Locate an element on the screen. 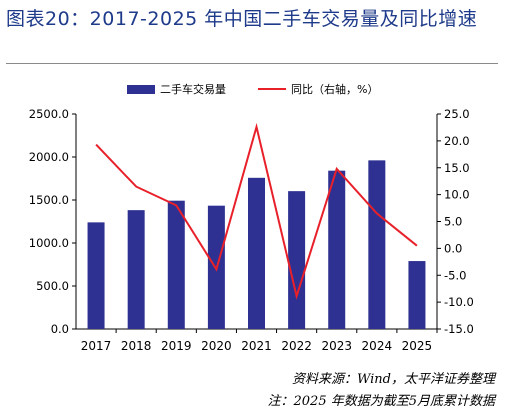  bar-2024 is located at coordinates (377, 244).